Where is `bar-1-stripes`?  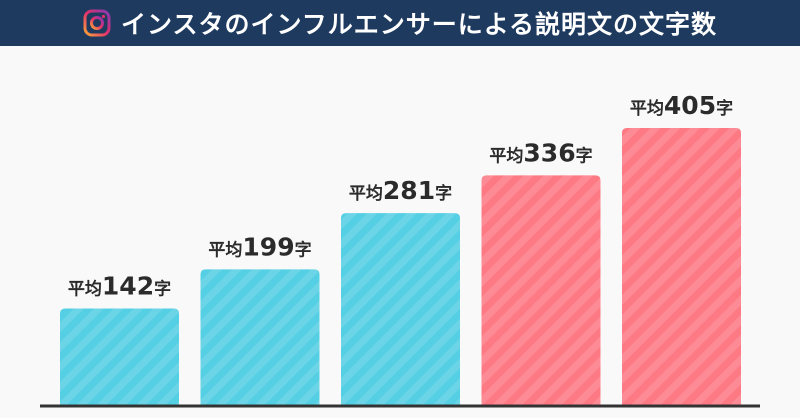
bar-1-stripes is located at coordinates (119, 357).